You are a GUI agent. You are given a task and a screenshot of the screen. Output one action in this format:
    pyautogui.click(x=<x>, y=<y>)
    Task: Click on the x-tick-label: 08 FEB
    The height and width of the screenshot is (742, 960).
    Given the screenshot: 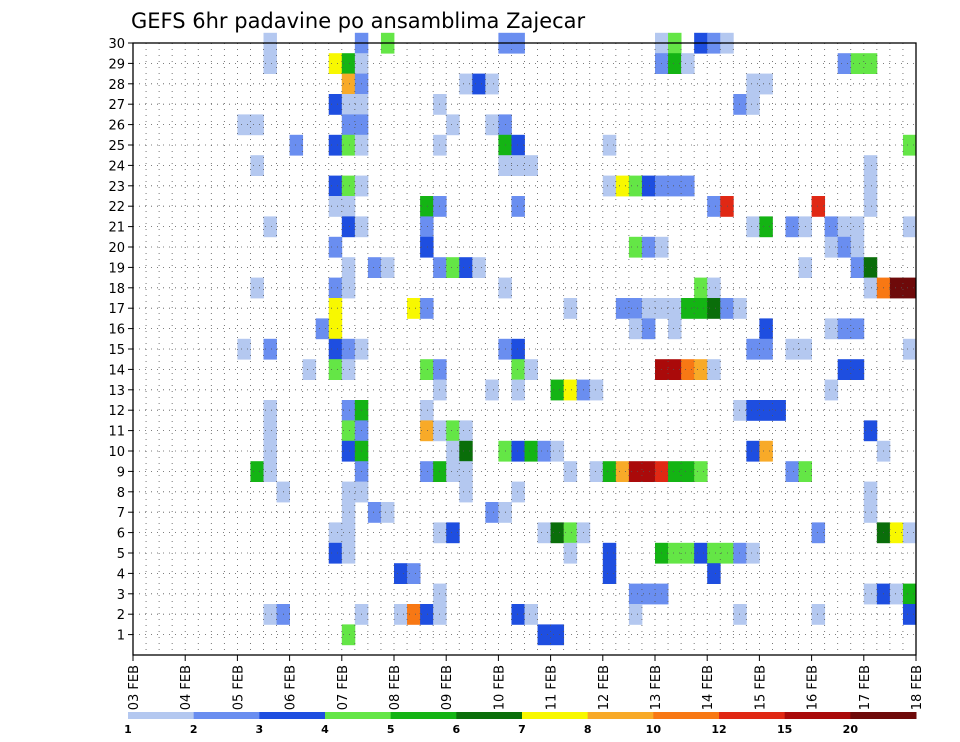 What is the action you would take?
    pyautogui.click(x=395, y=687)
    